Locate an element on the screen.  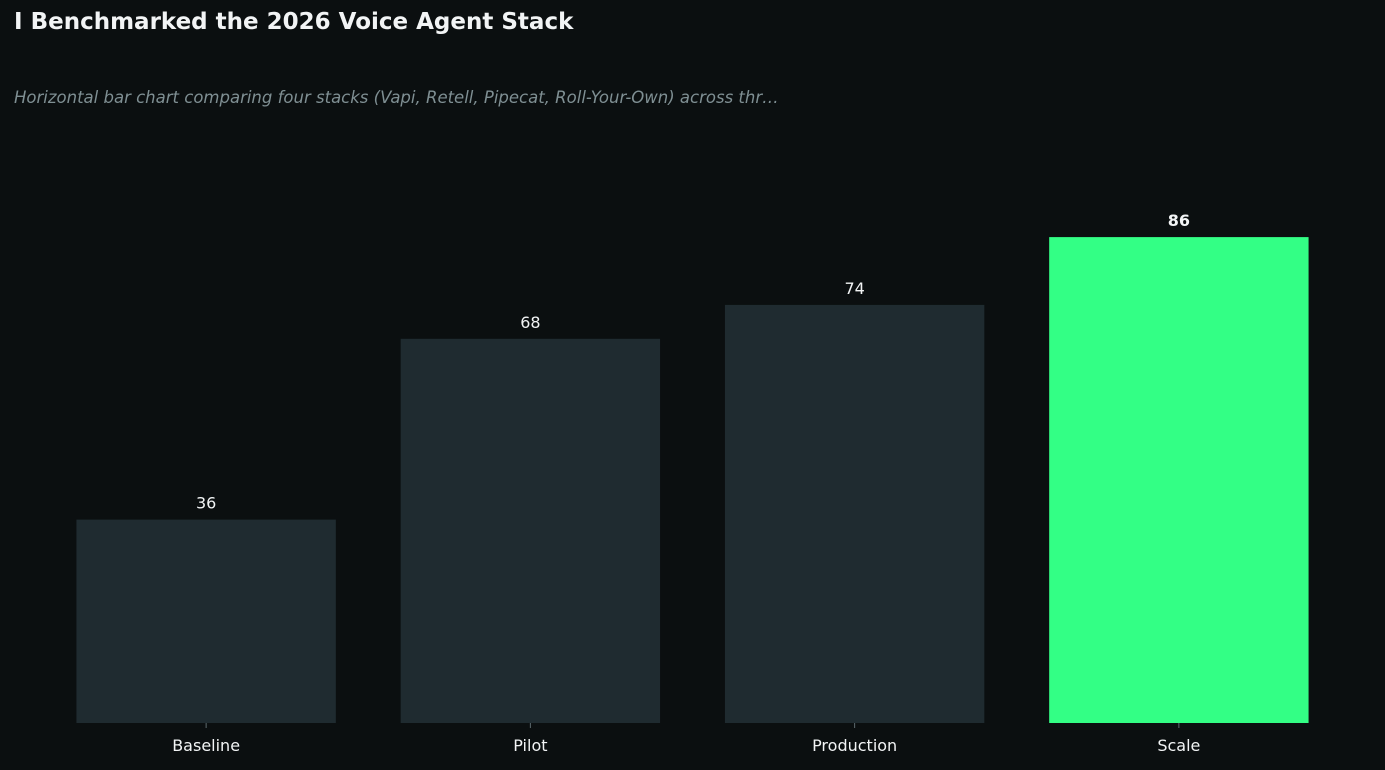
bar-production is located at coordinates (854, 513).